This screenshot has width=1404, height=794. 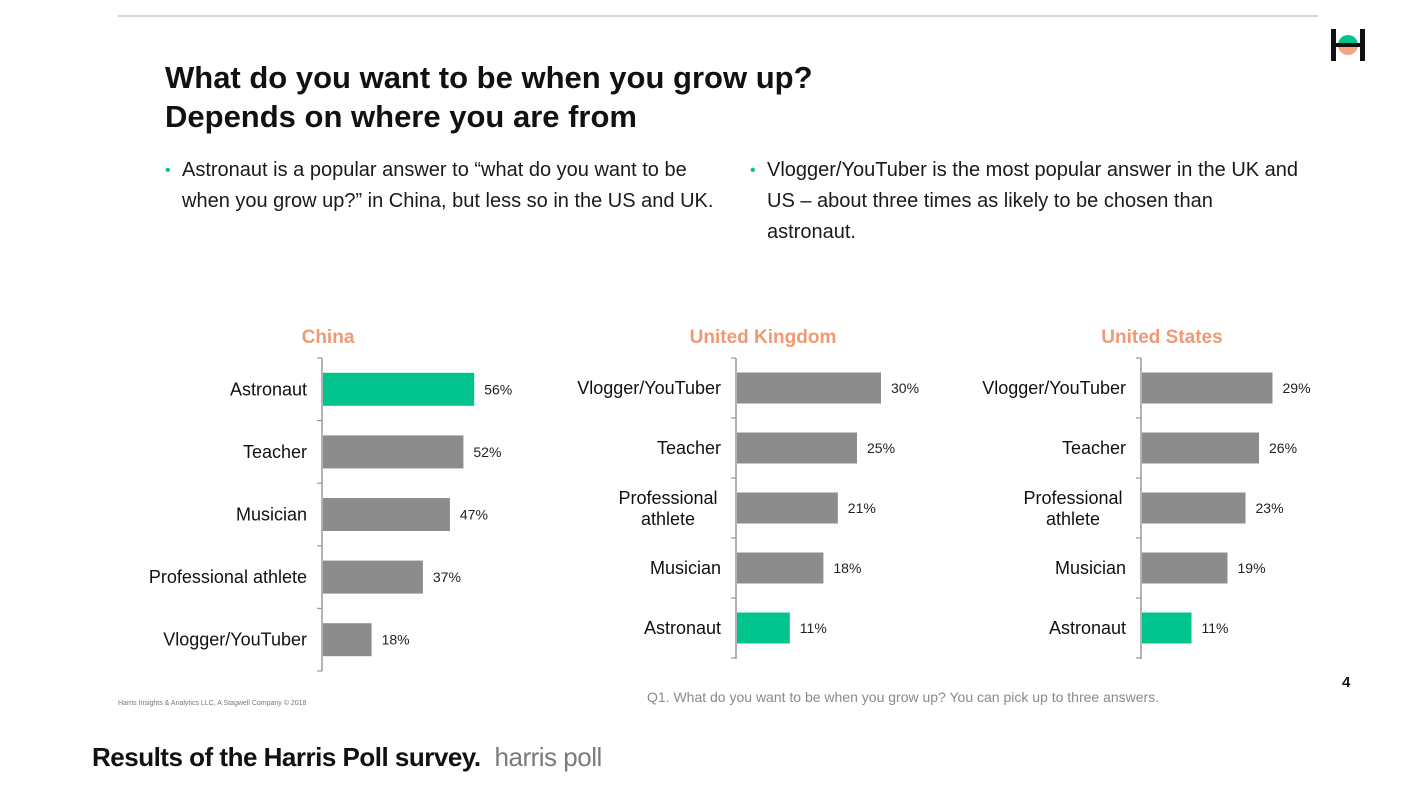 I want to click on value-label: 37%, so click(x=447, y=577).